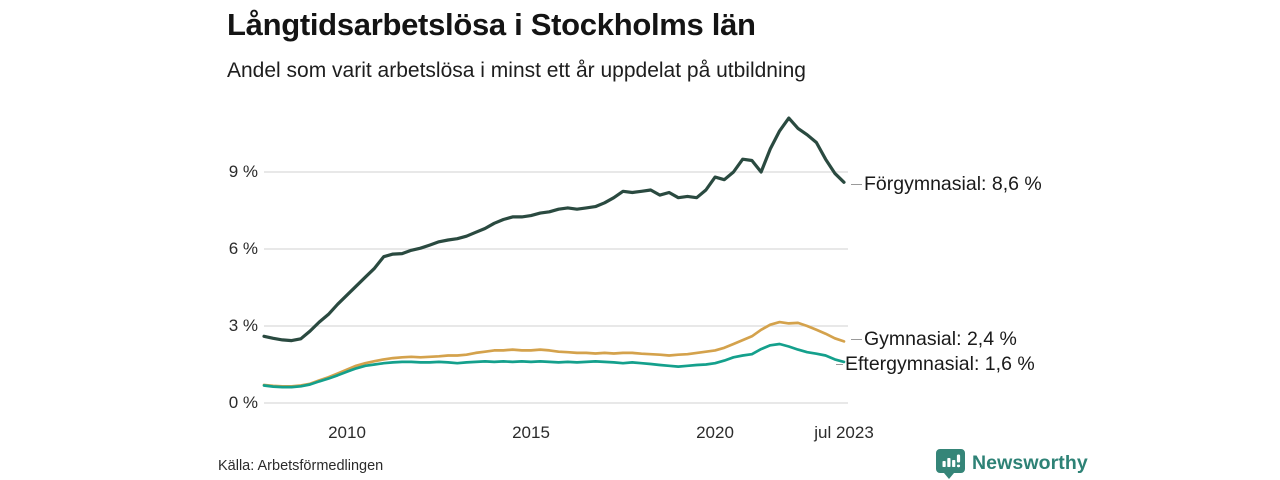  I want to click on series-label-eftergymnasial: Eftergymnasial: 1,6 %, so click(935, 364).